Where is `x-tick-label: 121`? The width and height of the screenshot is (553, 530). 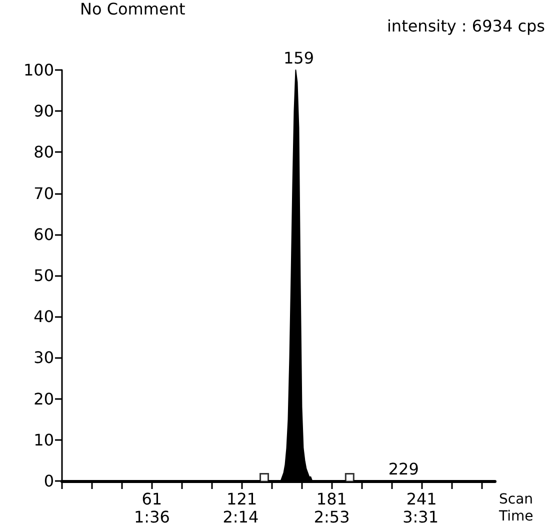
x-tick-label: 121 is located at coordinates (242, 499).